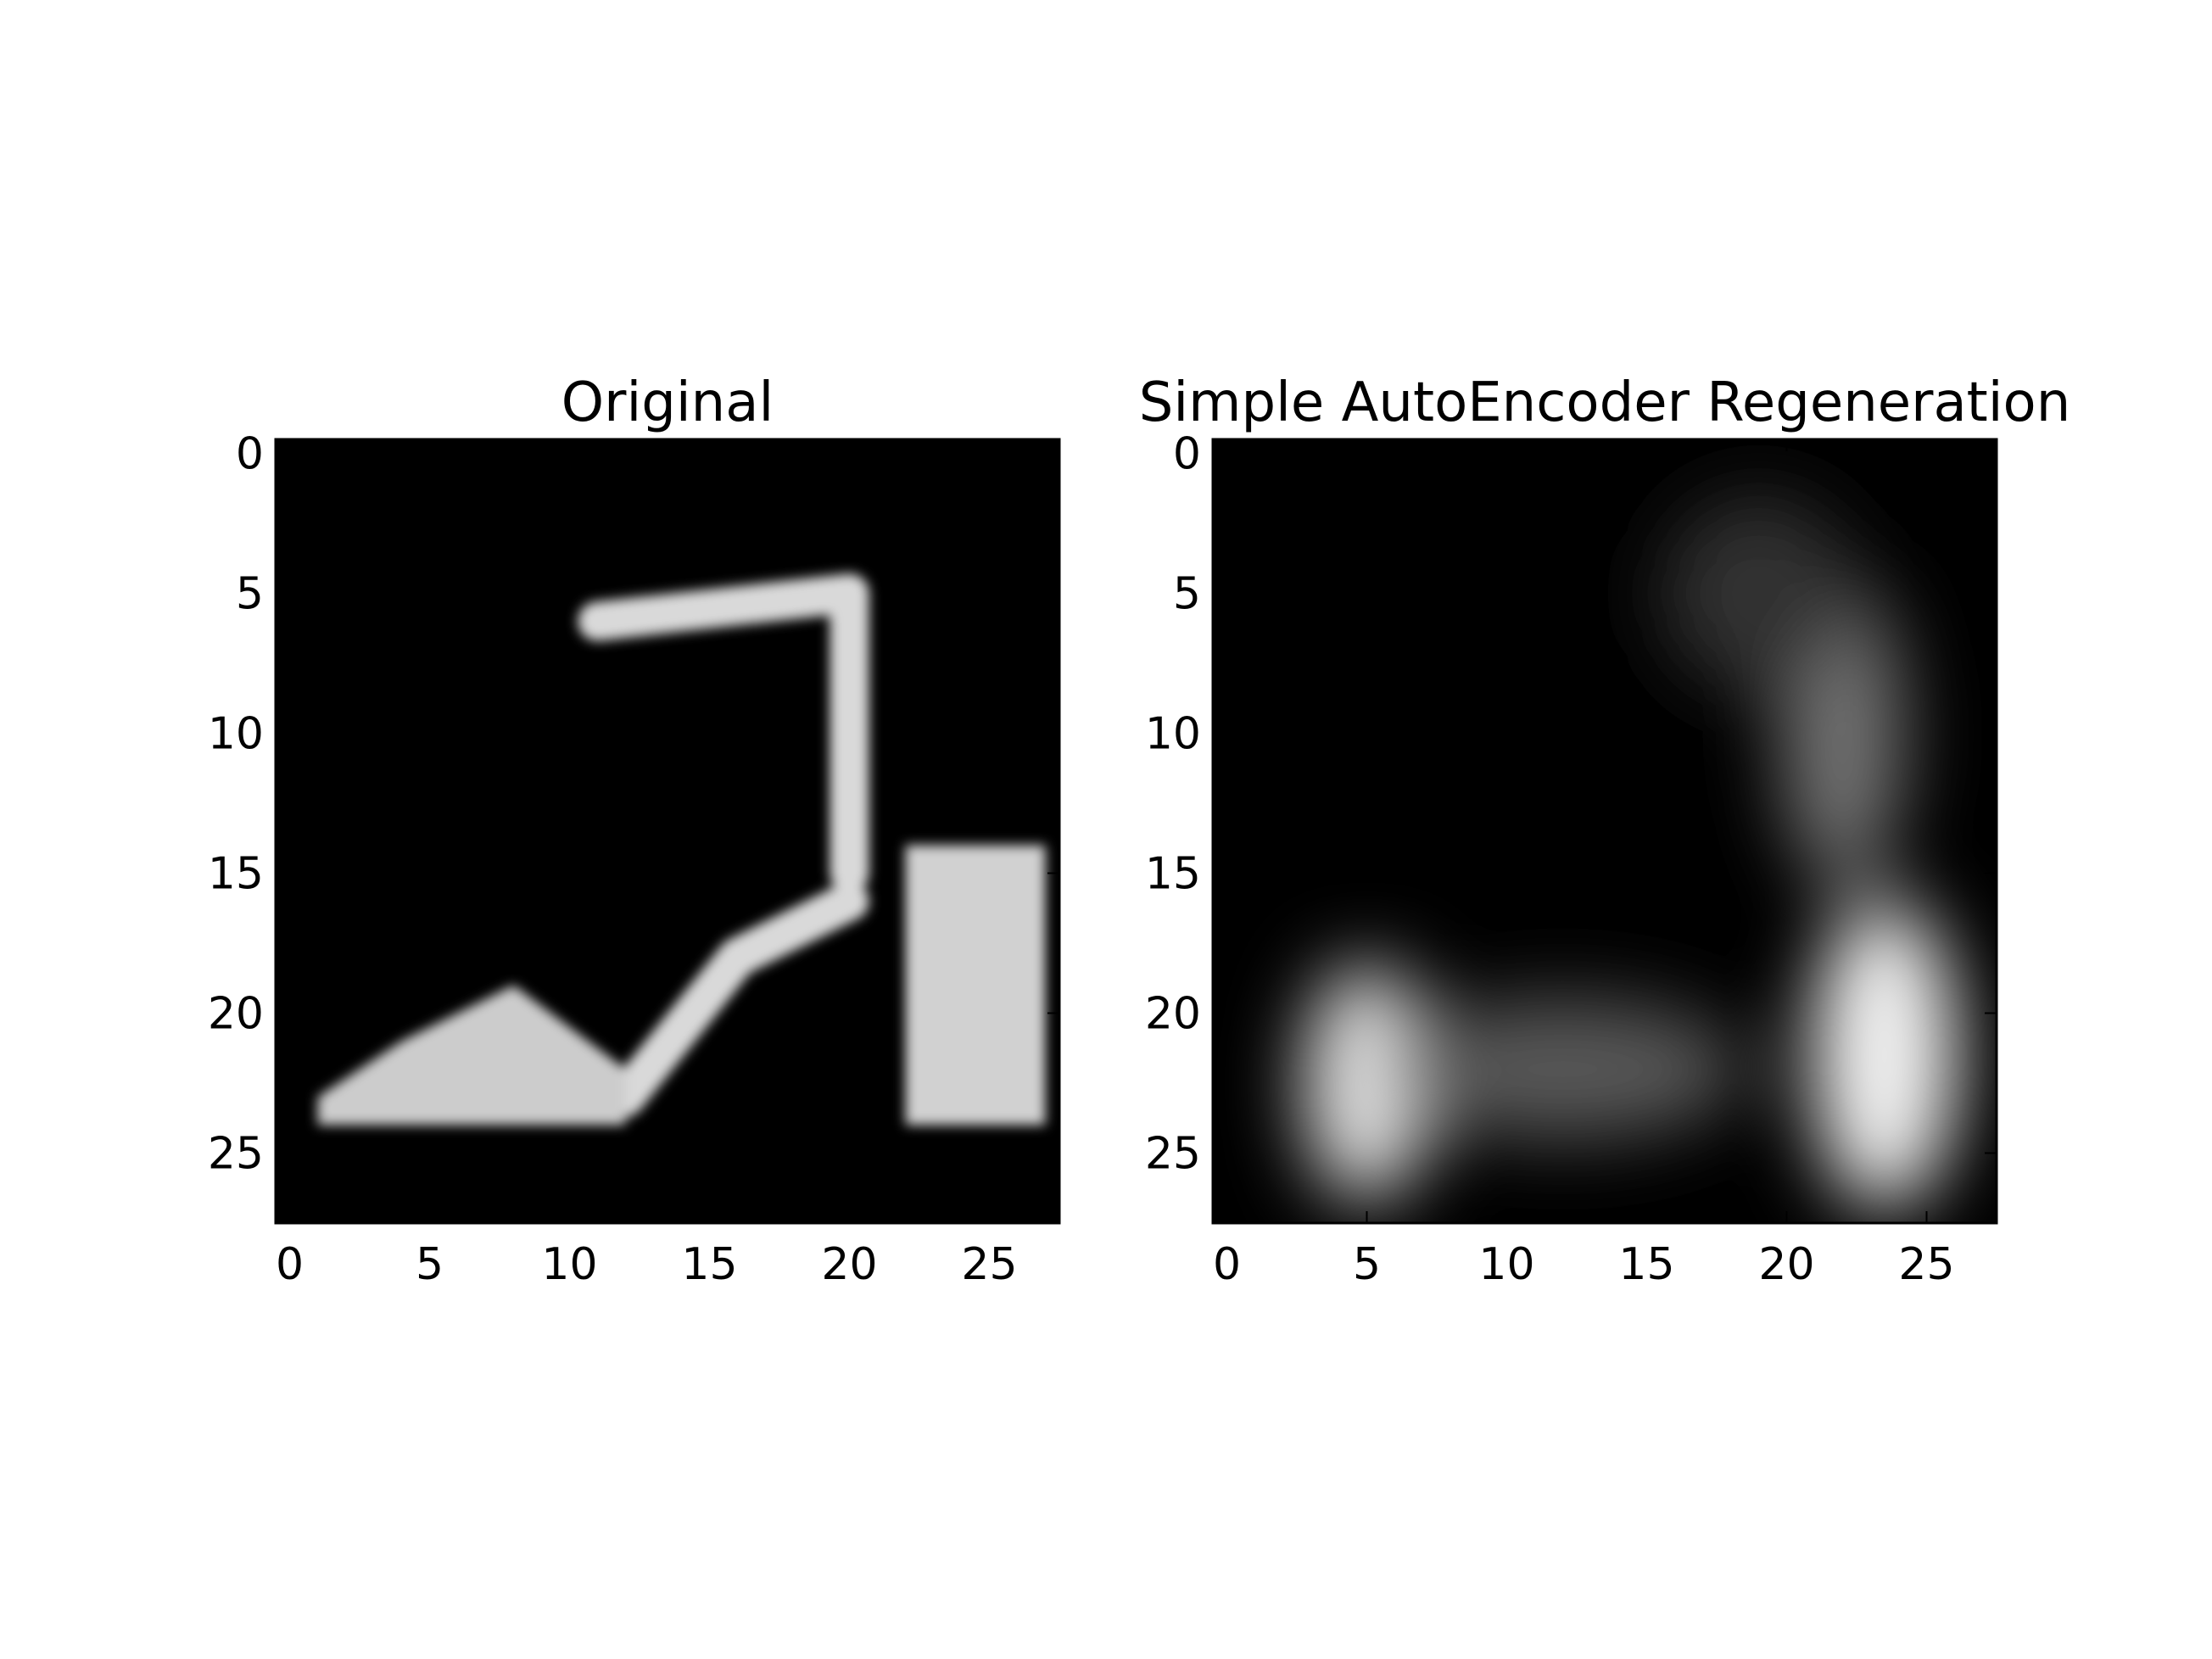 The height and width of the screenshot is (1659, 2212). I want to click on panel-title-regeneration: Simple AutoEncoder Regeneration, so click(1605, 403).